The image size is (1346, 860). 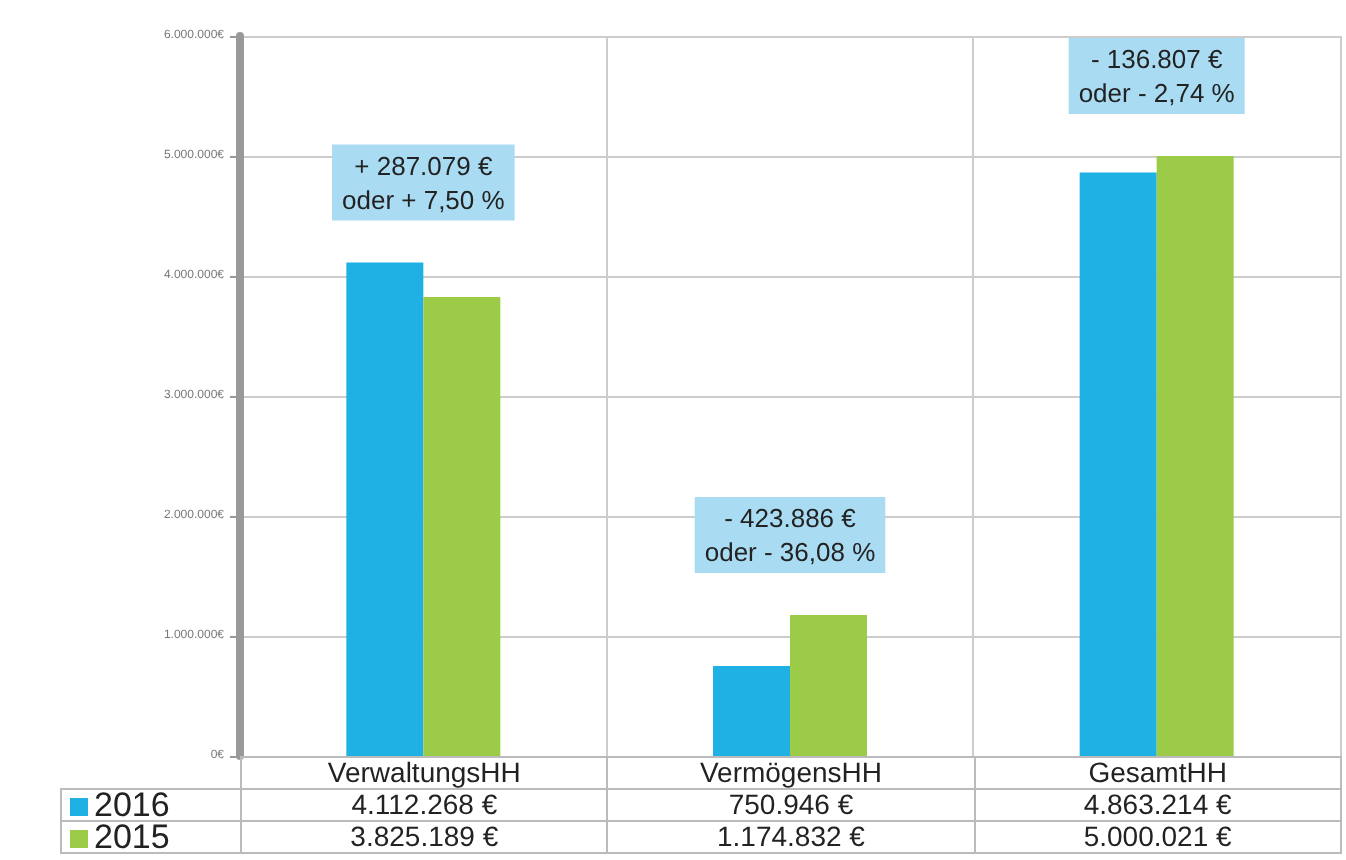 What do you see at coordinates (424, 182) in the screenshot?
I see `annotation: + 287.079 € oder + 7,50 %` at bounding box center [424, 182].